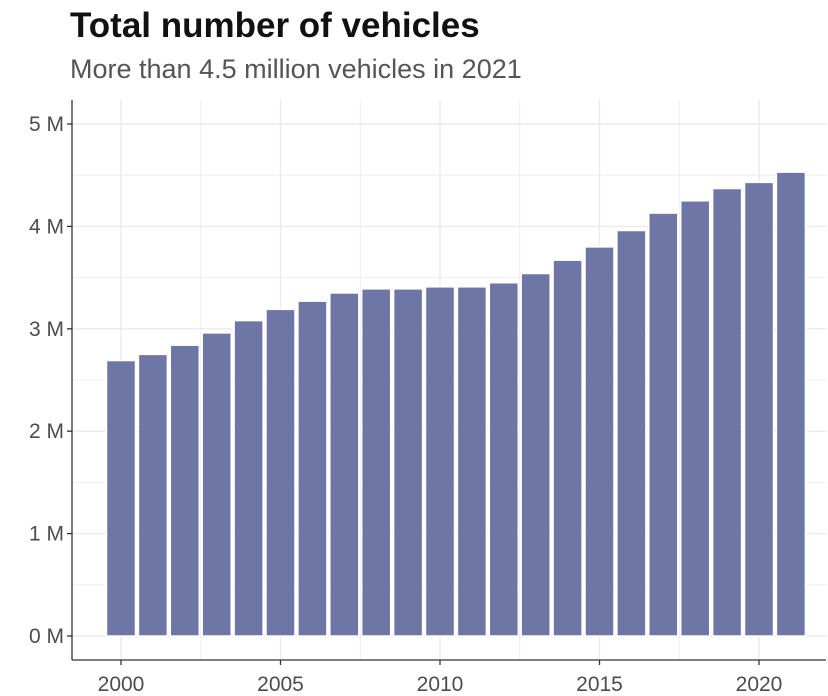 The width and height of the screenshot is (828, 696). I want to click on bar-2010, so click(440, 461).